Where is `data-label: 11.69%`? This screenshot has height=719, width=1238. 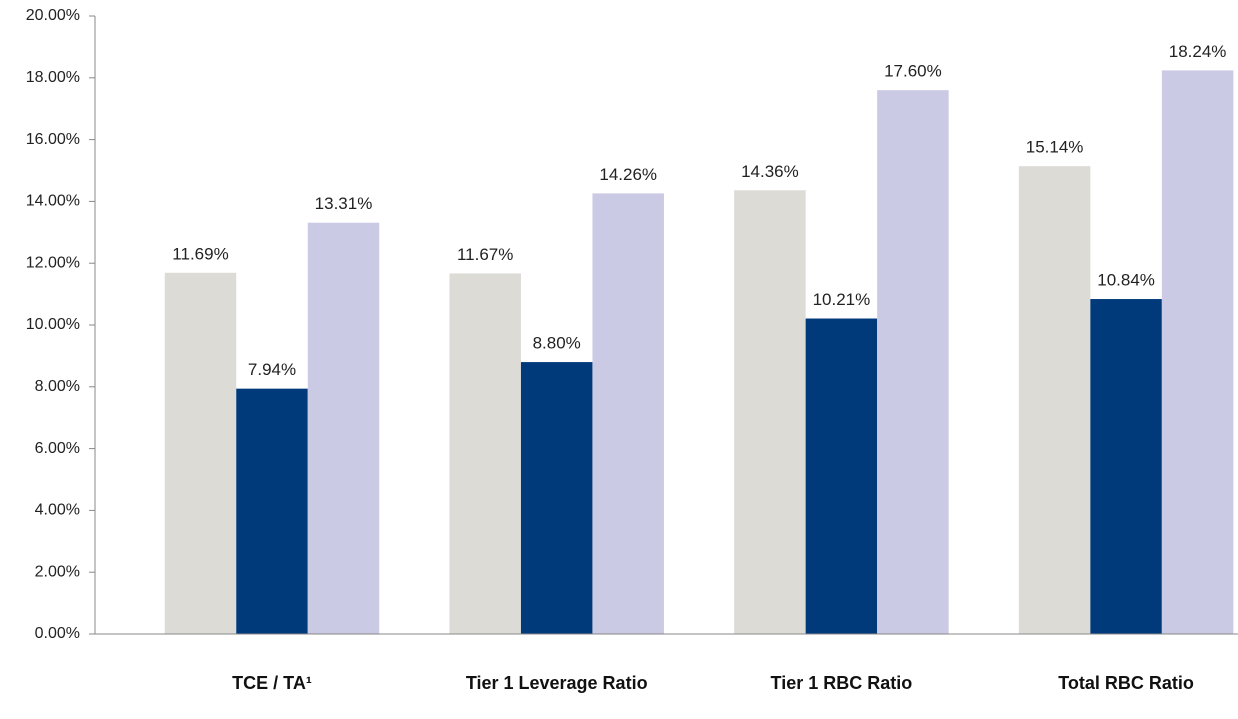 data-label: 11.69% is located at coordinates (200, 253).